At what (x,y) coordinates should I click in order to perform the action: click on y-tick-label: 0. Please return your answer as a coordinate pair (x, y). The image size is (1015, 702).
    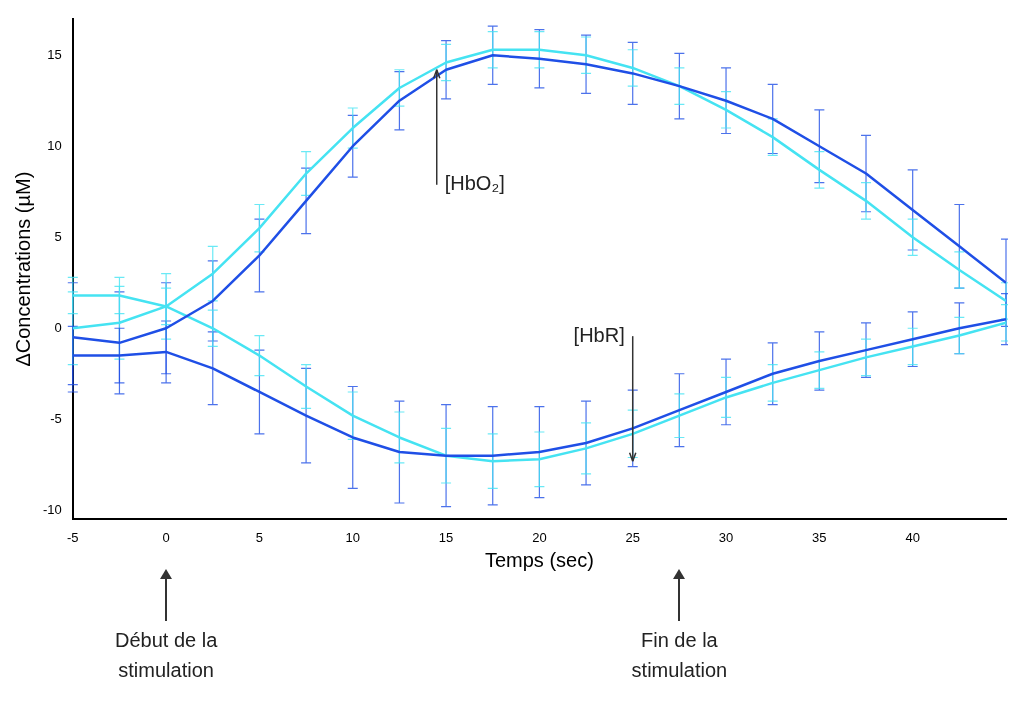
    Looking at the image, I should click on (58, 327).